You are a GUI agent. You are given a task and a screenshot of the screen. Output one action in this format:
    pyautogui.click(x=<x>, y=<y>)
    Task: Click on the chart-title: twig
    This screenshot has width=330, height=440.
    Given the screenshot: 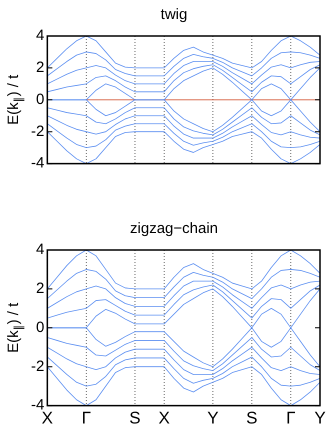 What is the action you would take?
    pyautogui.click(x=174, y=15)
    